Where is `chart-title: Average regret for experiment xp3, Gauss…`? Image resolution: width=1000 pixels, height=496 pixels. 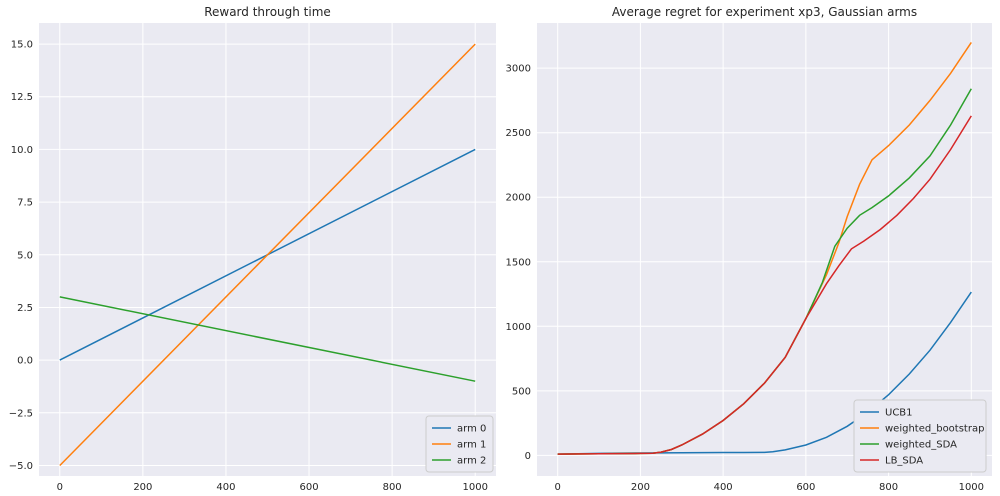 chart-title: Average regret for experiment xp3, Gauss… is located at coordinates (764, 12).